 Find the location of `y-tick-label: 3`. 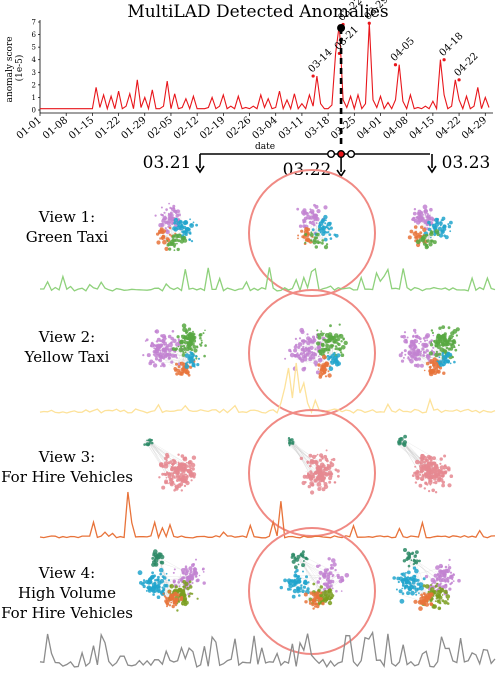

y-tick-label: 3 is located at coordinates (34, 73).